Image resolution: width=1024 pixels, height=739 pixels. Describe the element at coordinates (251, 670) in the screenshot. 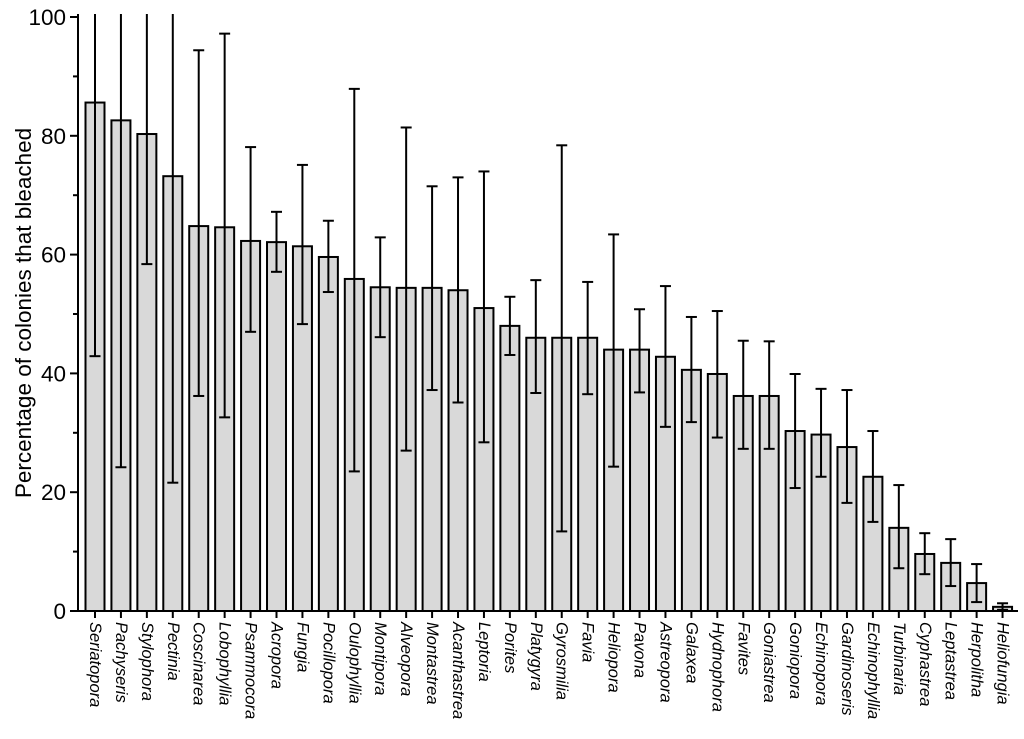

I see `x-label-psammocora: Psammocora` at that location.